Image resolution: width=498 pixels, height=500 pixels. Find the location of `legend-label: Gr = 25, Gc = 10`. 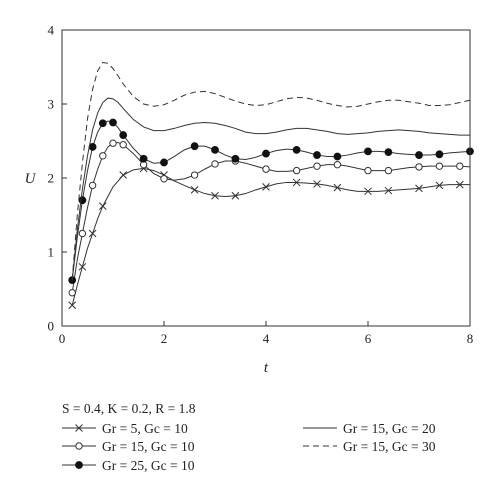

legend-label: Gr = 25, Gc = 10 is located at coordinates (148, 465).